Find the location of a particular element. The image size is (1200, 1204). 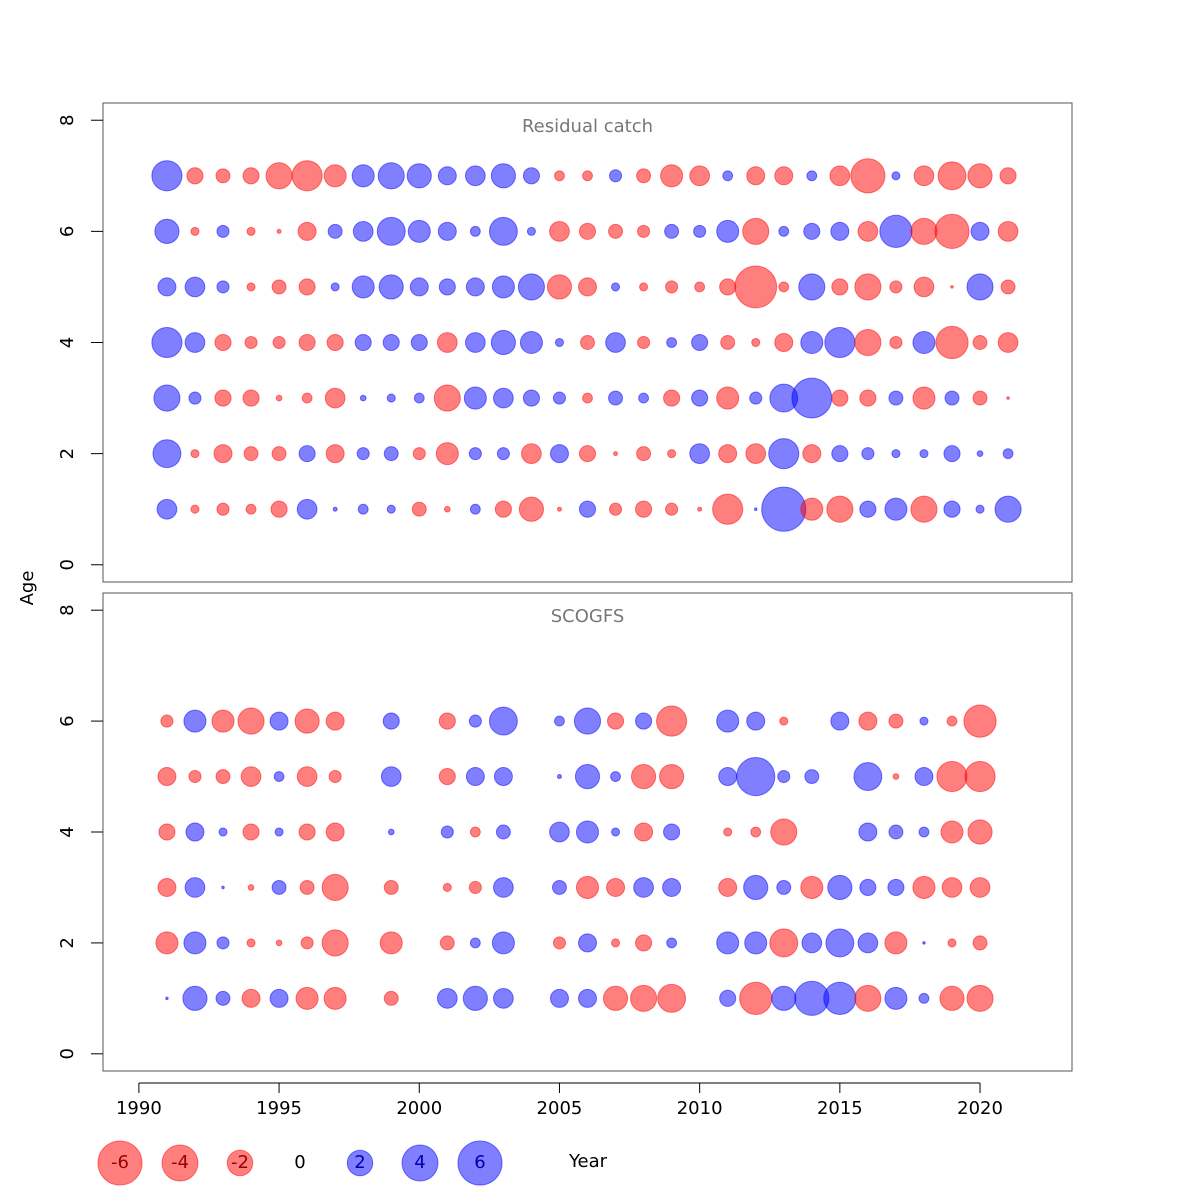

x-tick-label: 2020 is located at coordinates (980, 1108).